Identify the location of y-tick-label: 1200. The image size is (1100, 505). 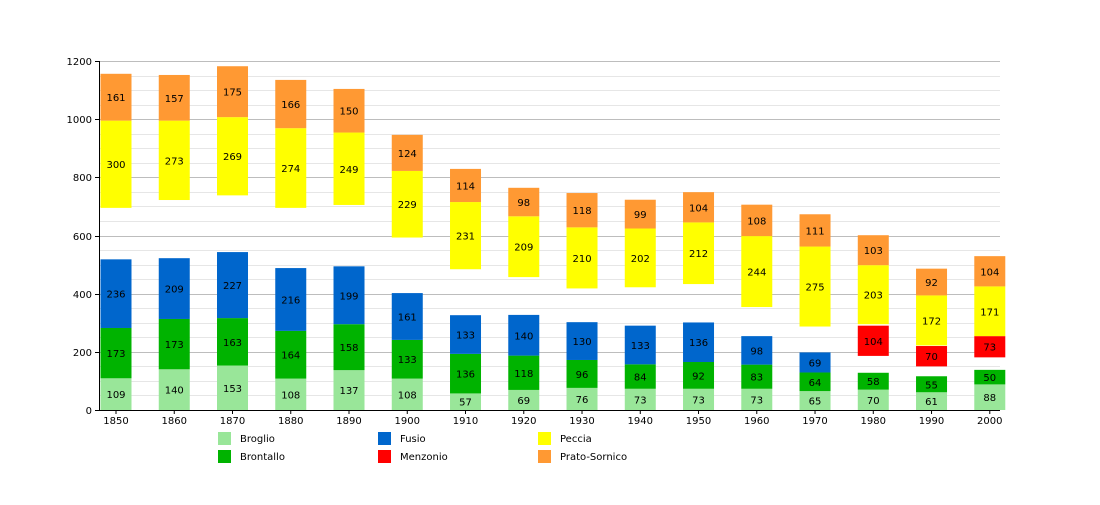
(79, 62).